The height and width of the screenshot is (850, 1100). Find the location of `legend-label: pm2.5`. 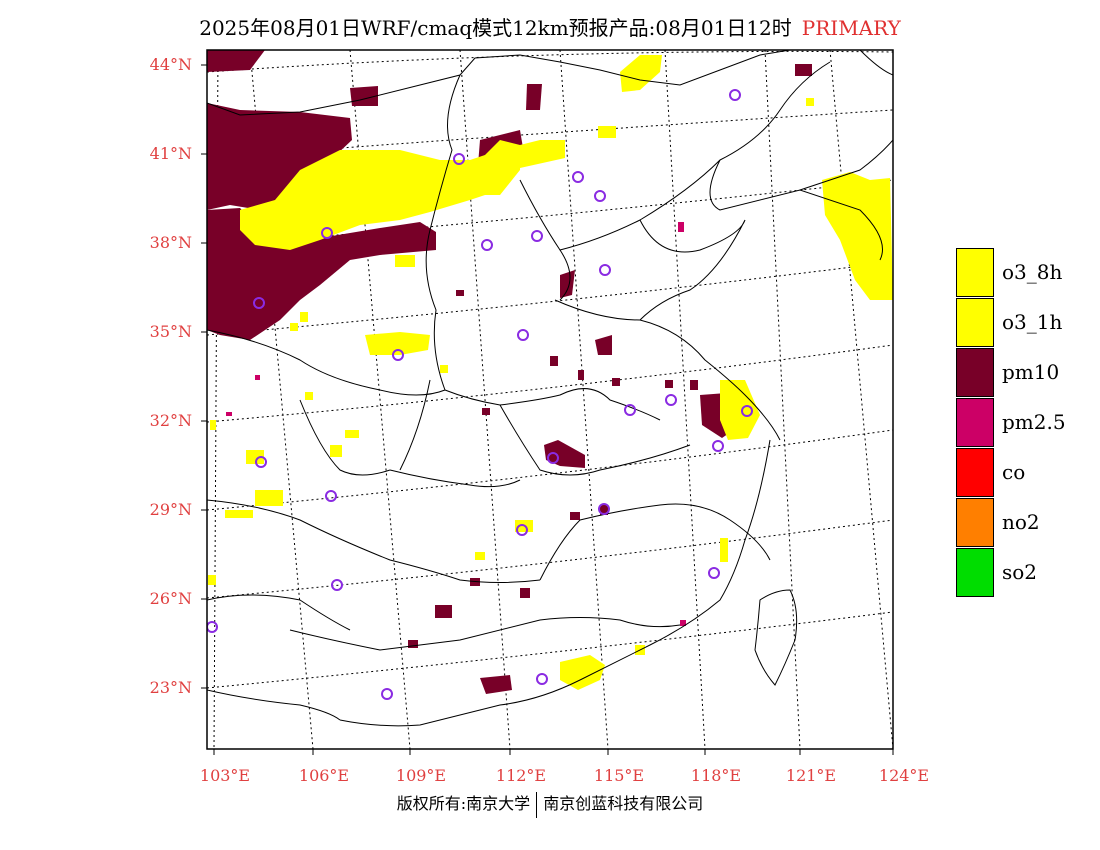

legend-label: pm2.5 is located at coordinates (1034, 422).